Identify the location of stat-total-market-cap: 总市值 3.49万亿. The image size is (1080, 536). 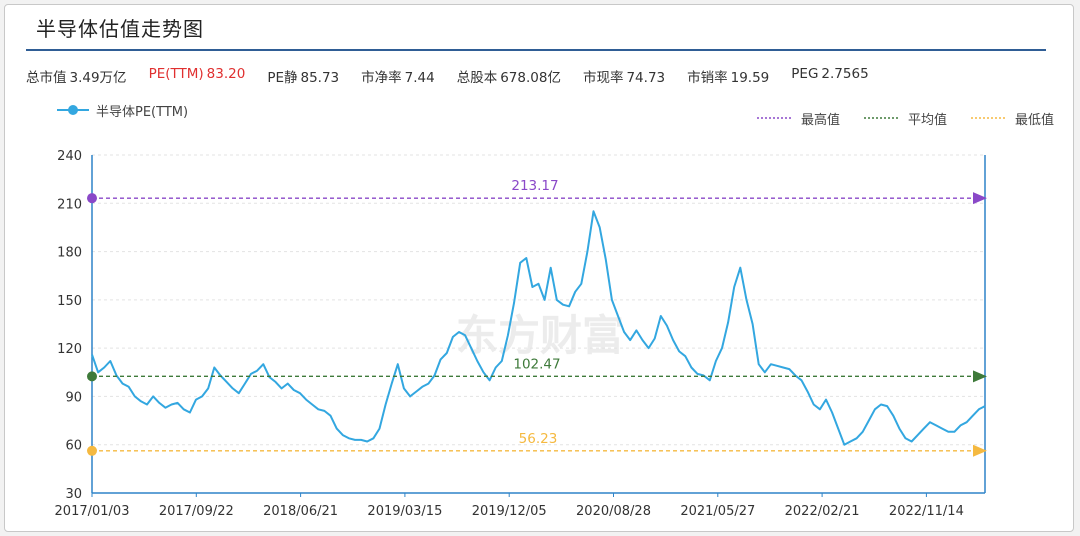
(76, 78).